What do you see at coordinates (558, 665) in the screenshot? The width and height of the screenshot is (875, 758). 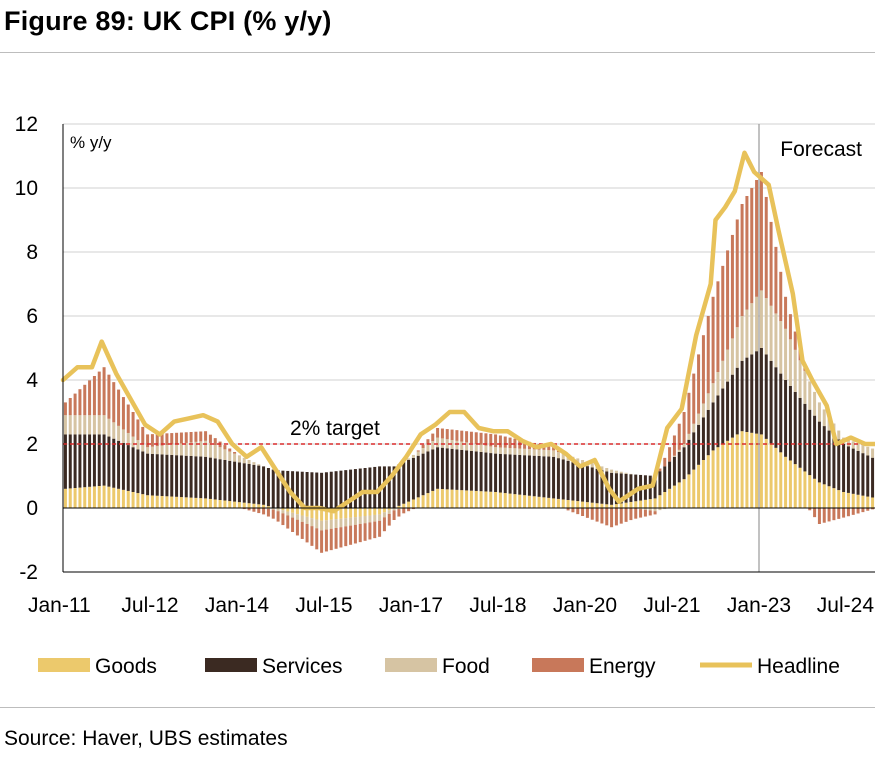 I see `legend-swatch-energy` at bounding box center [558, 665].